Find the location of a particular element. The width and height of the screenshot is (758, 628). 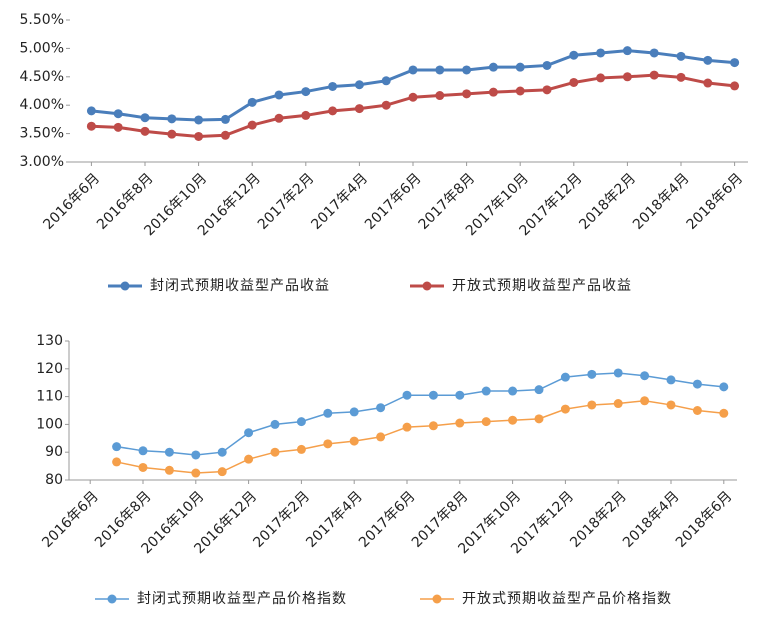

x-tick-label: 2018年4月 is located at coordinates (661, 201).